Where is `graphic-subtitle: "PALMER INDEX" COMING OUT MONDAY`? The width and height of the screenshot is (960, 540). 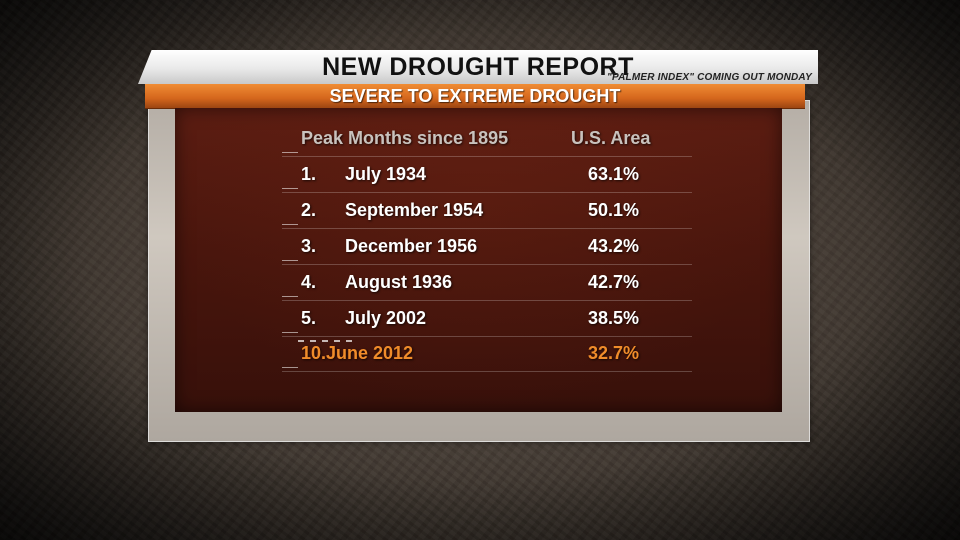 graphic-subtitle: "PALMER INDEX" COMING OUT MONDAY is located at coordinates (709, 77).